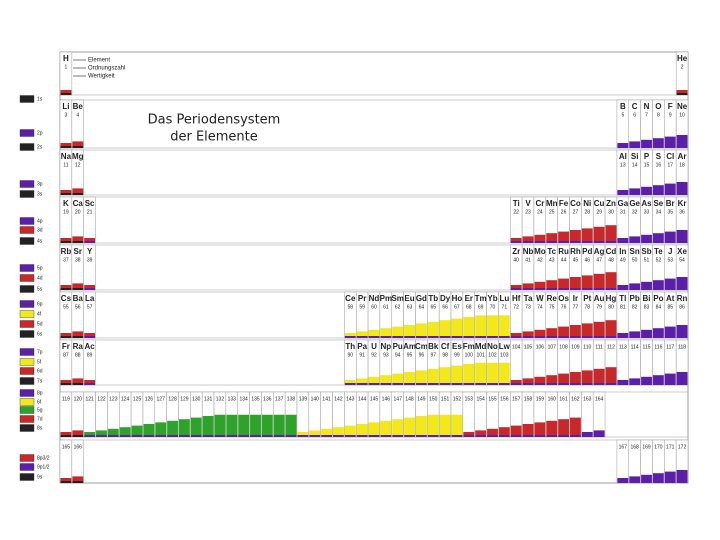 This screenshot has height=540, width=720. What do you see at coordinates (623, 307) in the screenshot?
I see `atomic-number: 81` at bounding box center [623, 307].